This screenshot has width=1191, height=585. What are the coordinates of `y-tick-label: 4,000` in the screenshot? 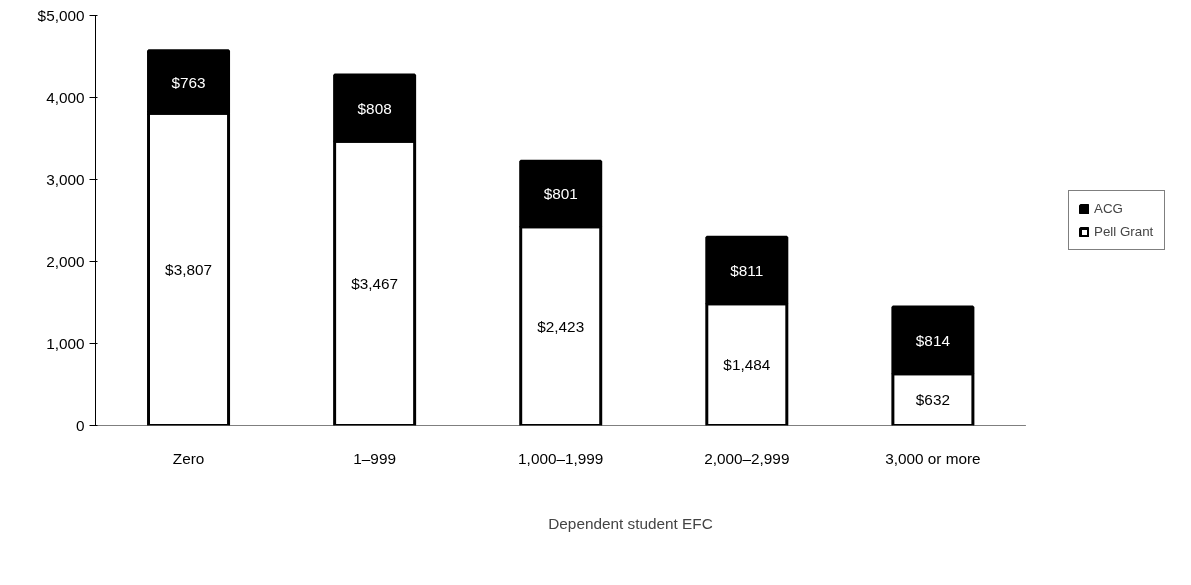 It's located at (65, 97).